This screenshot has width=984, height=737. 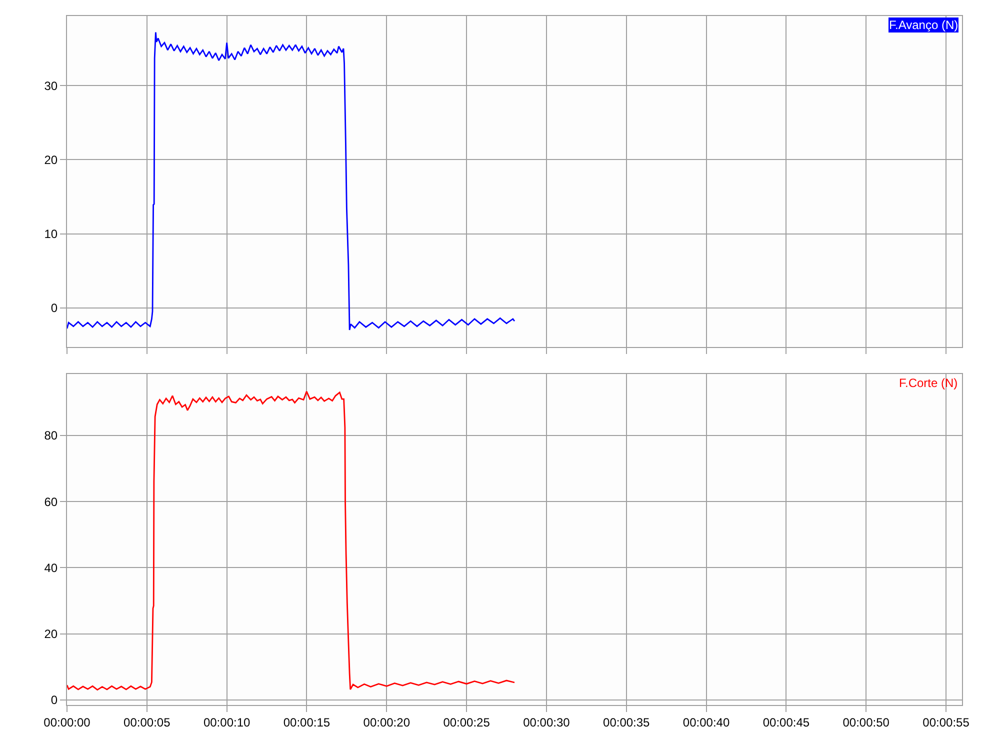 I want to click on x-tick-label: 00:00:50, so click(x=866, y=722).